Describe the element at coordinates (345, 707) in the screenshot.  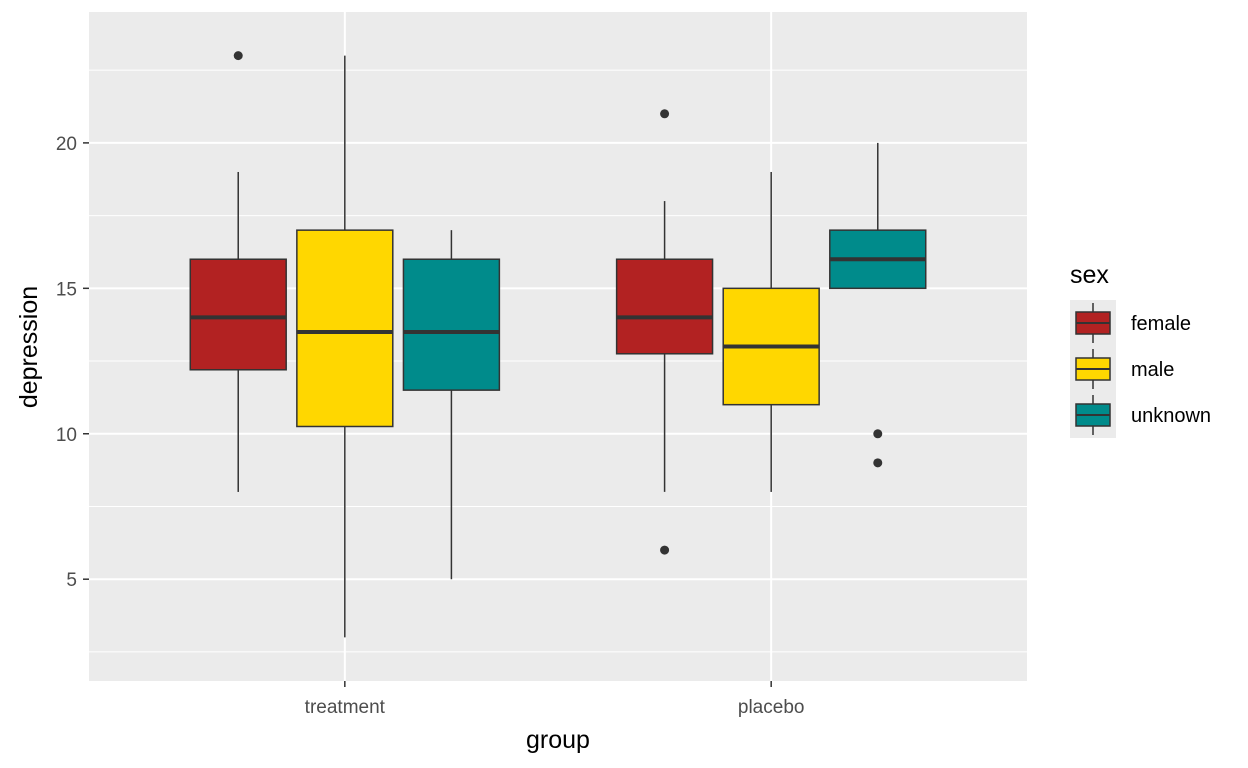
I see `x-tick-label: treatment` at that location.